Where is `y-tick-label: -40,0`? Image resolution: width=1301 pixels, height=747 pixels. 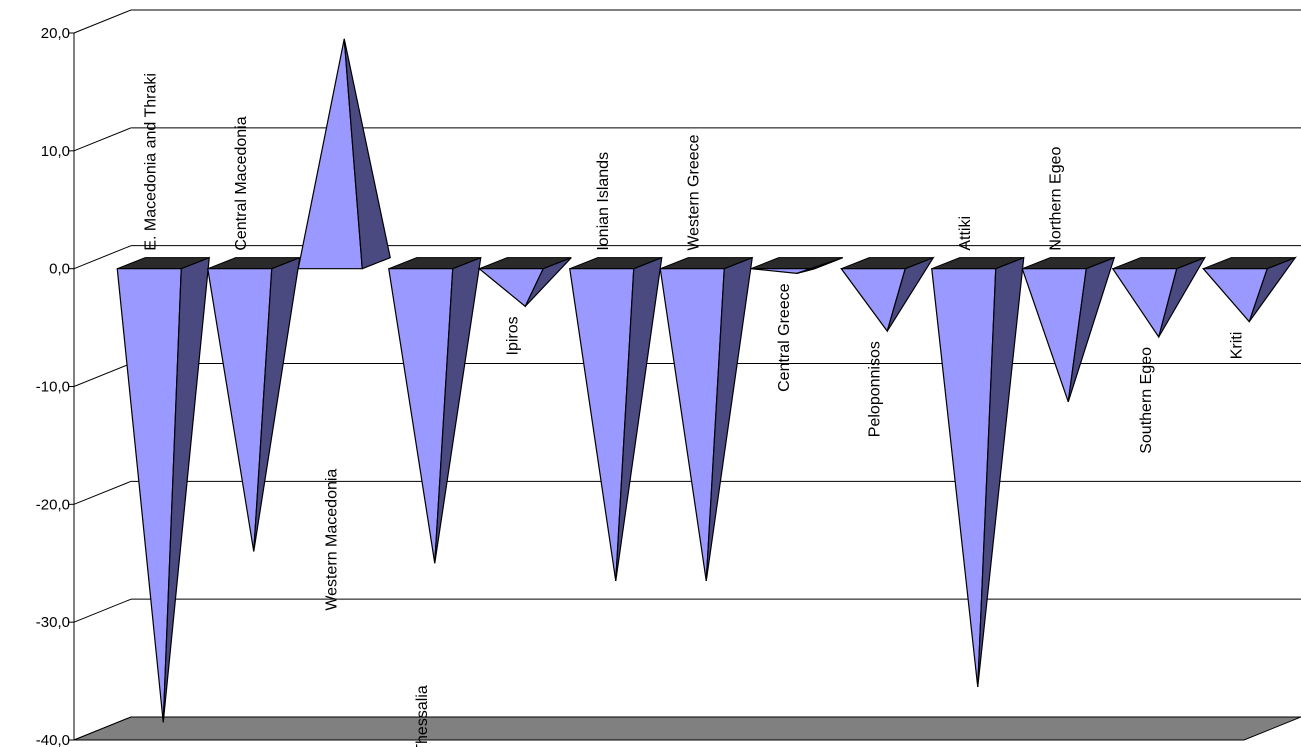 y-tick-label: -40,0 is located at coordinates (53, 739).